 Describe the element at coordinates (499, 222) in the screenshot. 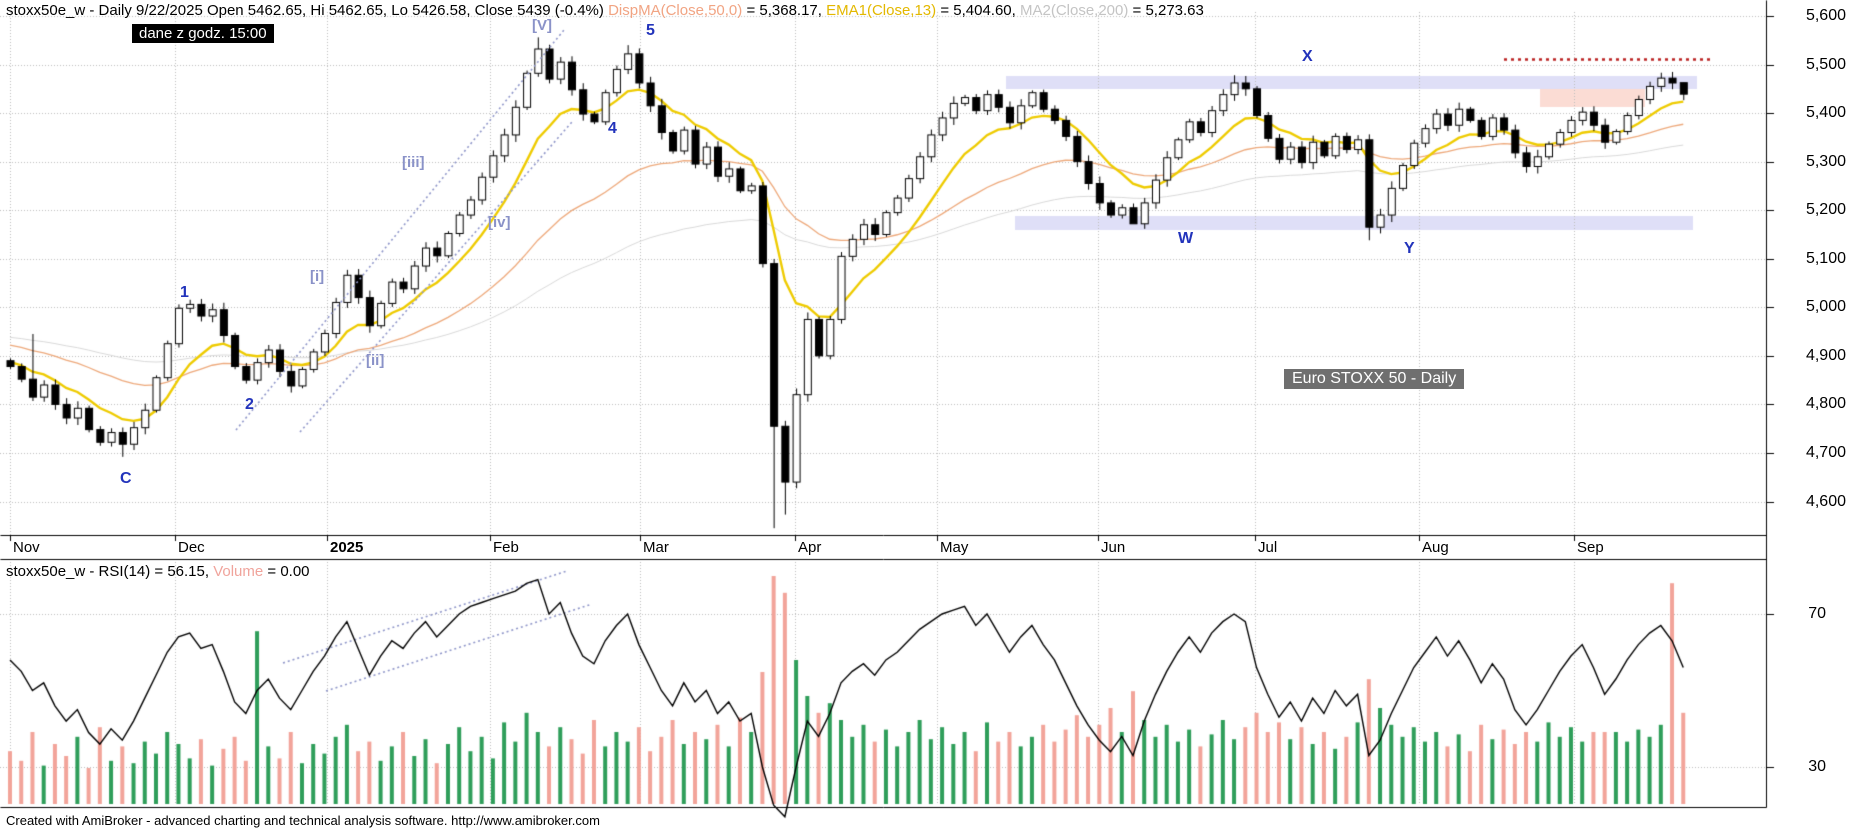

I see `wave-label-iv: [iv]` at that location.